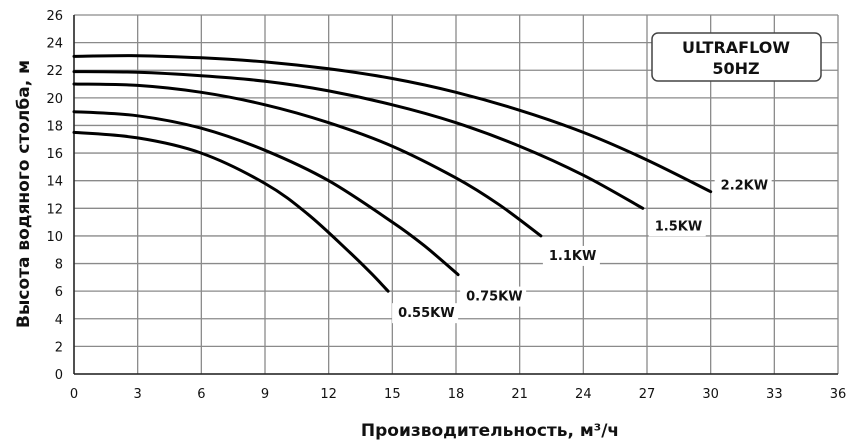 The image size is (850, 448). What do you see at coordinates (59, 375) in the screenshot?
I see `y-tick-label: 0` at bounding box center [59, 375].